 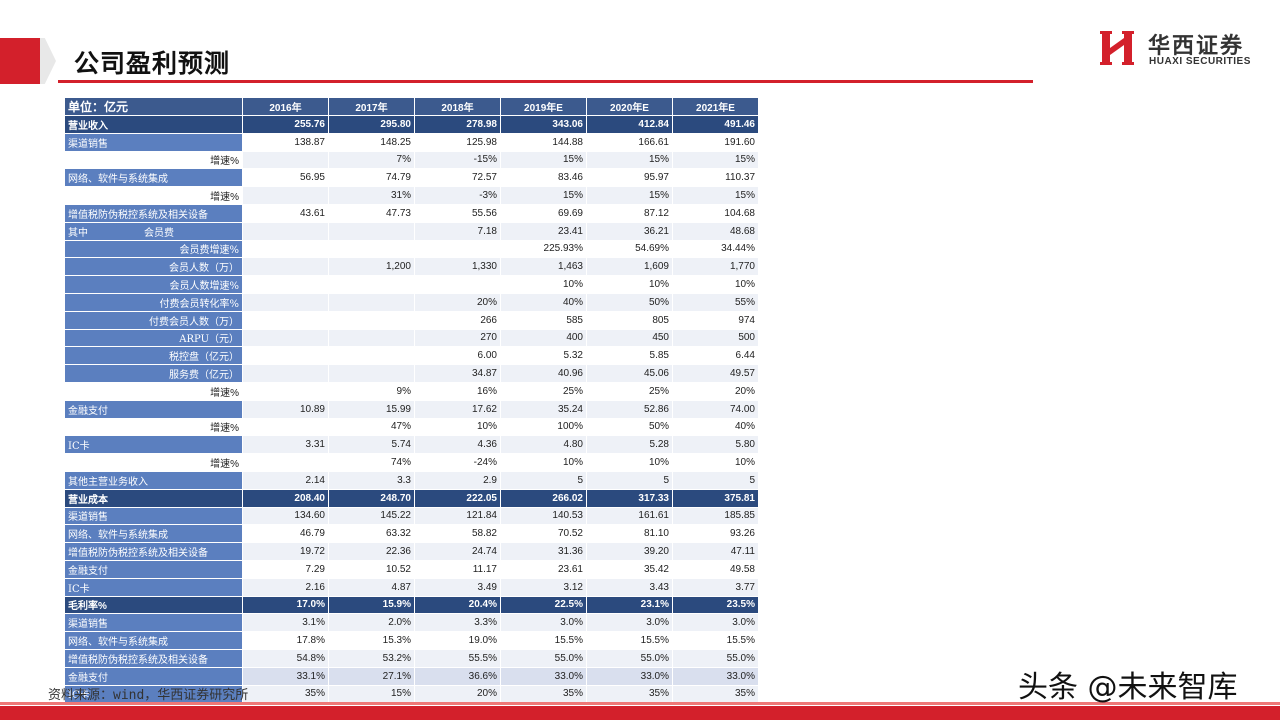 What do you see at coordinates (629, 427) in the screenshot?
I see `value-cell: 50%` at bounding box center [629, 427].